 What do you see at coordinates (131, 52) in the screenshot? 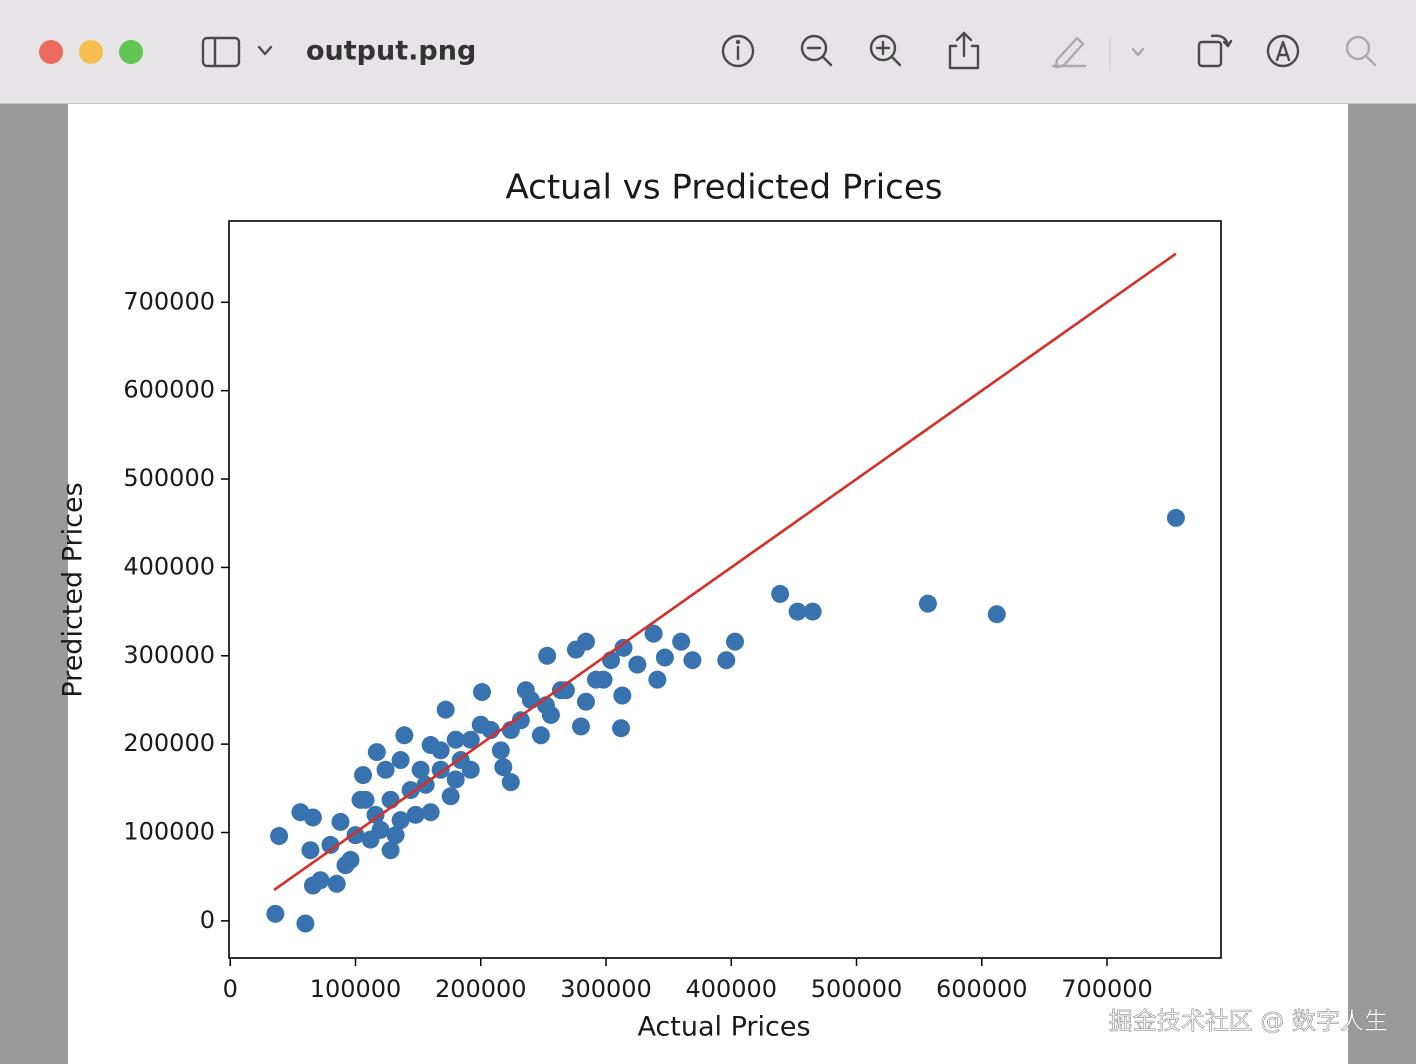
I see `zoom-button` at bounding box center [131, 52].